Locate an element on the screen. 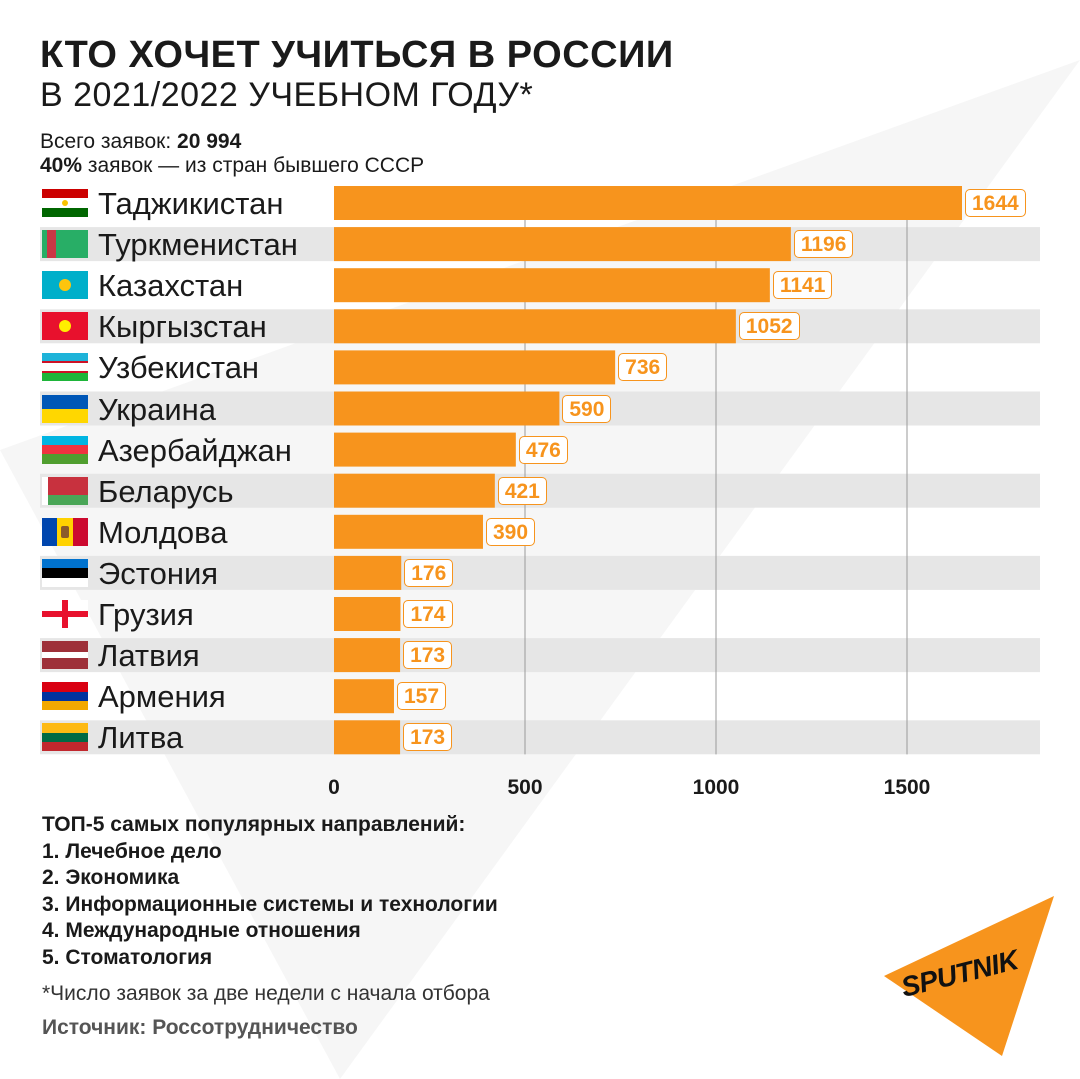  uzbekistan-flag is located at coordinates (65, 367).